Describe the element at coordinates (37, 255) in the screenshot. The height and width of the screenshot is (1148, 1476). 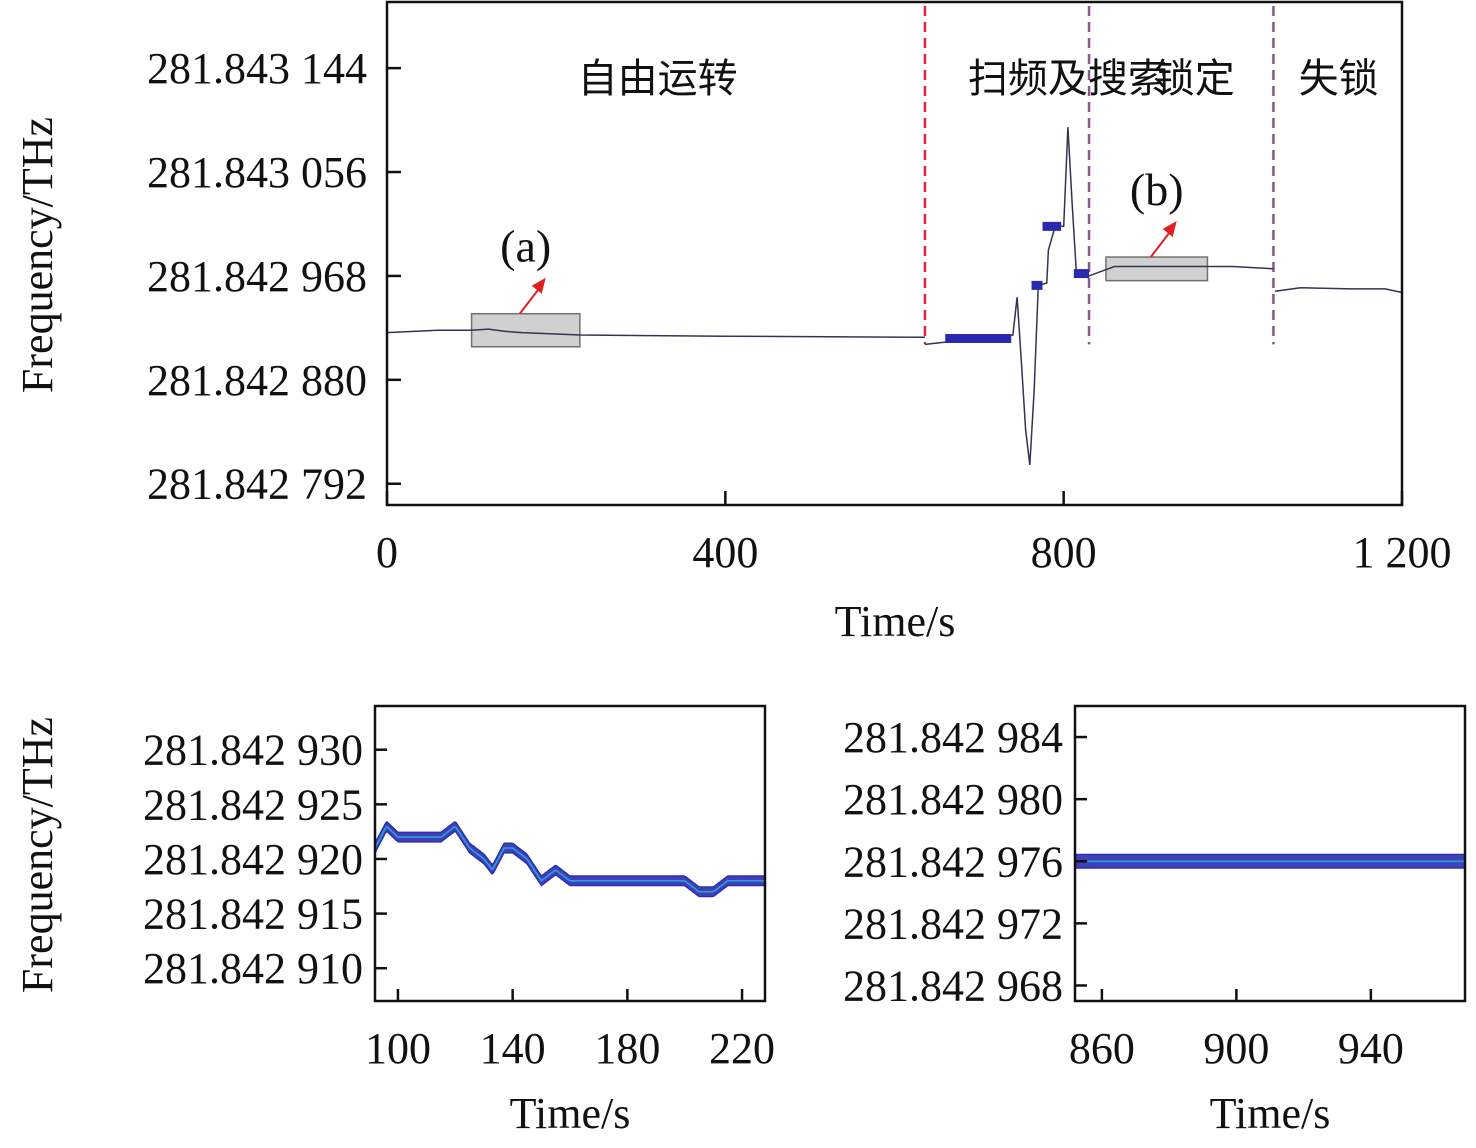
I see `main-y-axis-title: Frequency/THz` at that location.